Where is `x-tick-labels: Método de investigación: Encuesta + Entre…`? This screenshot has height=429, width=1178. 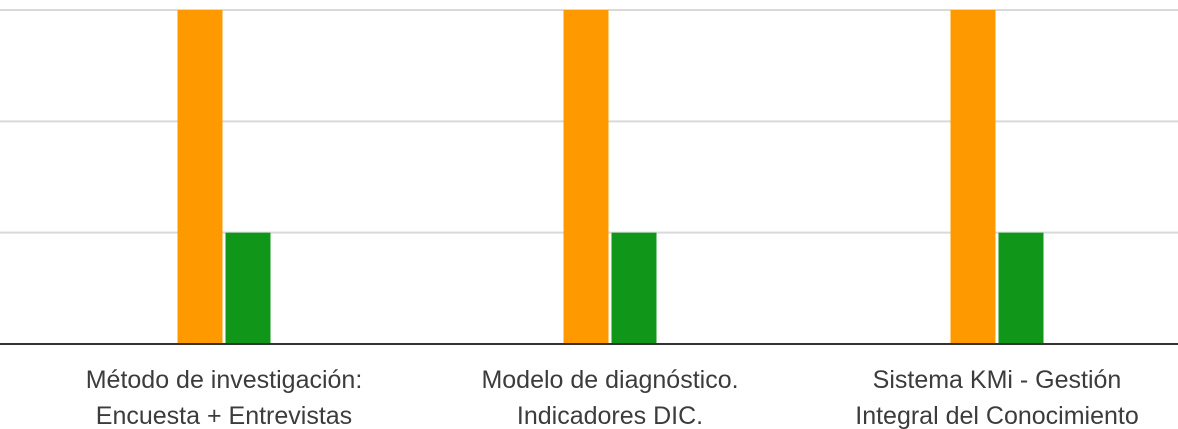
x-tick-labels: Método de investigación: Encuesta + Entre… is located at coordinates (612, 397).